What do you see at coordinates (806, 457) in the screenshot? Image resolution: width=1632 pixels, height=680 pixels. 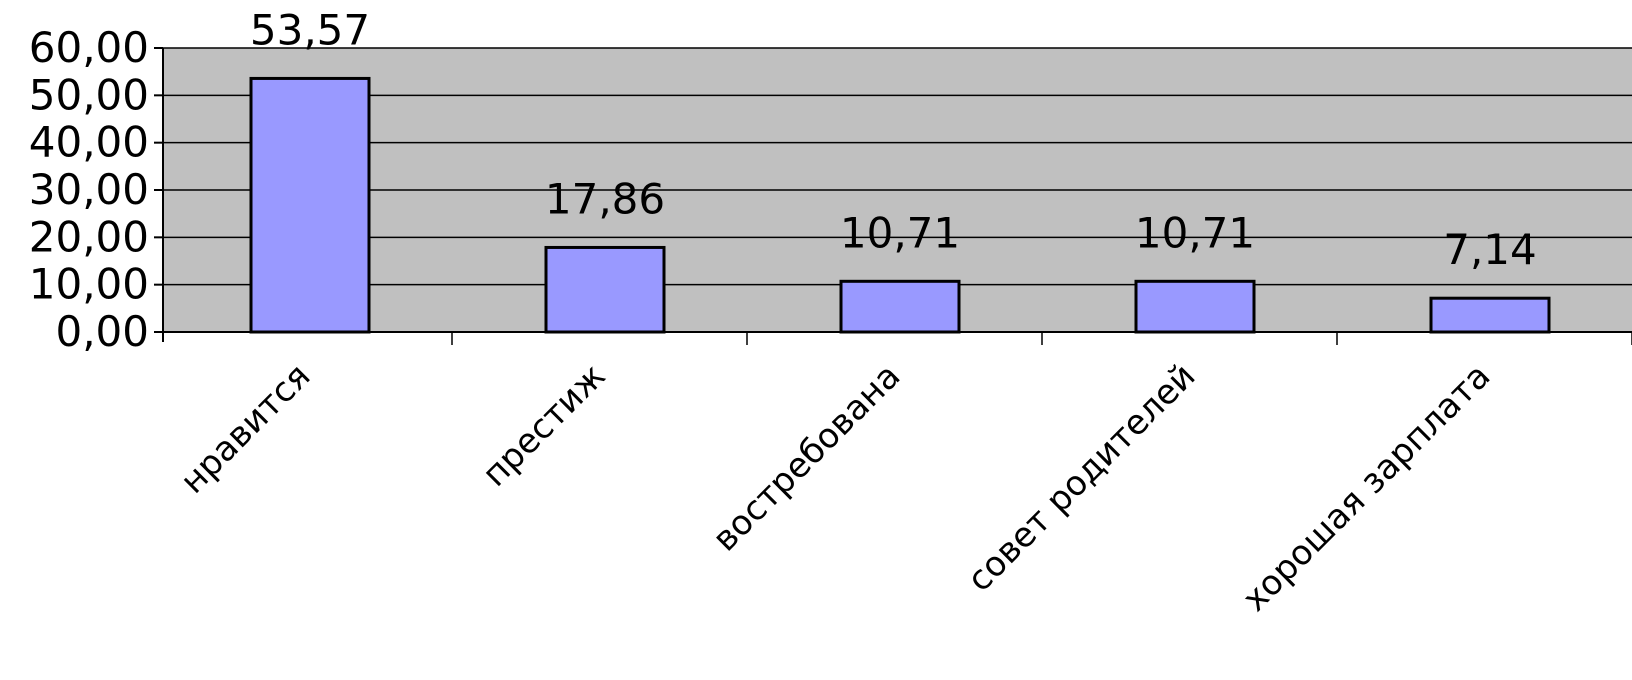 I see `category-label: востребована` at bounding box center [806, 457].